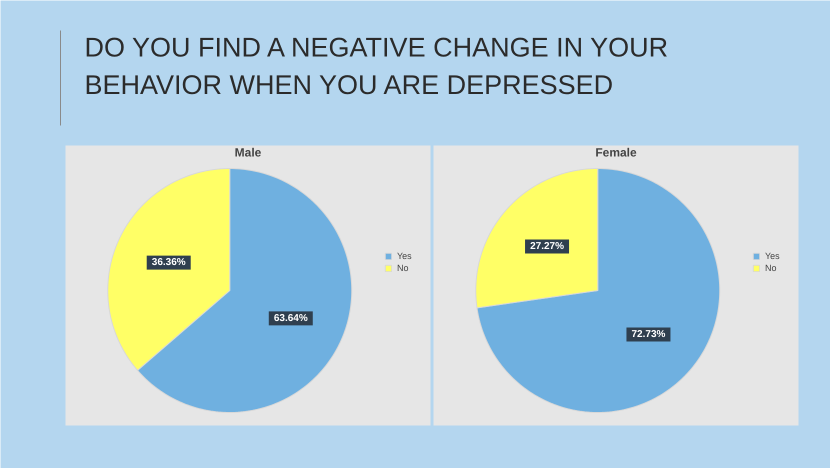  Describe the element at coordinates (291, 318) in the screenshot. I see `data-label: 63.64%` at that location.